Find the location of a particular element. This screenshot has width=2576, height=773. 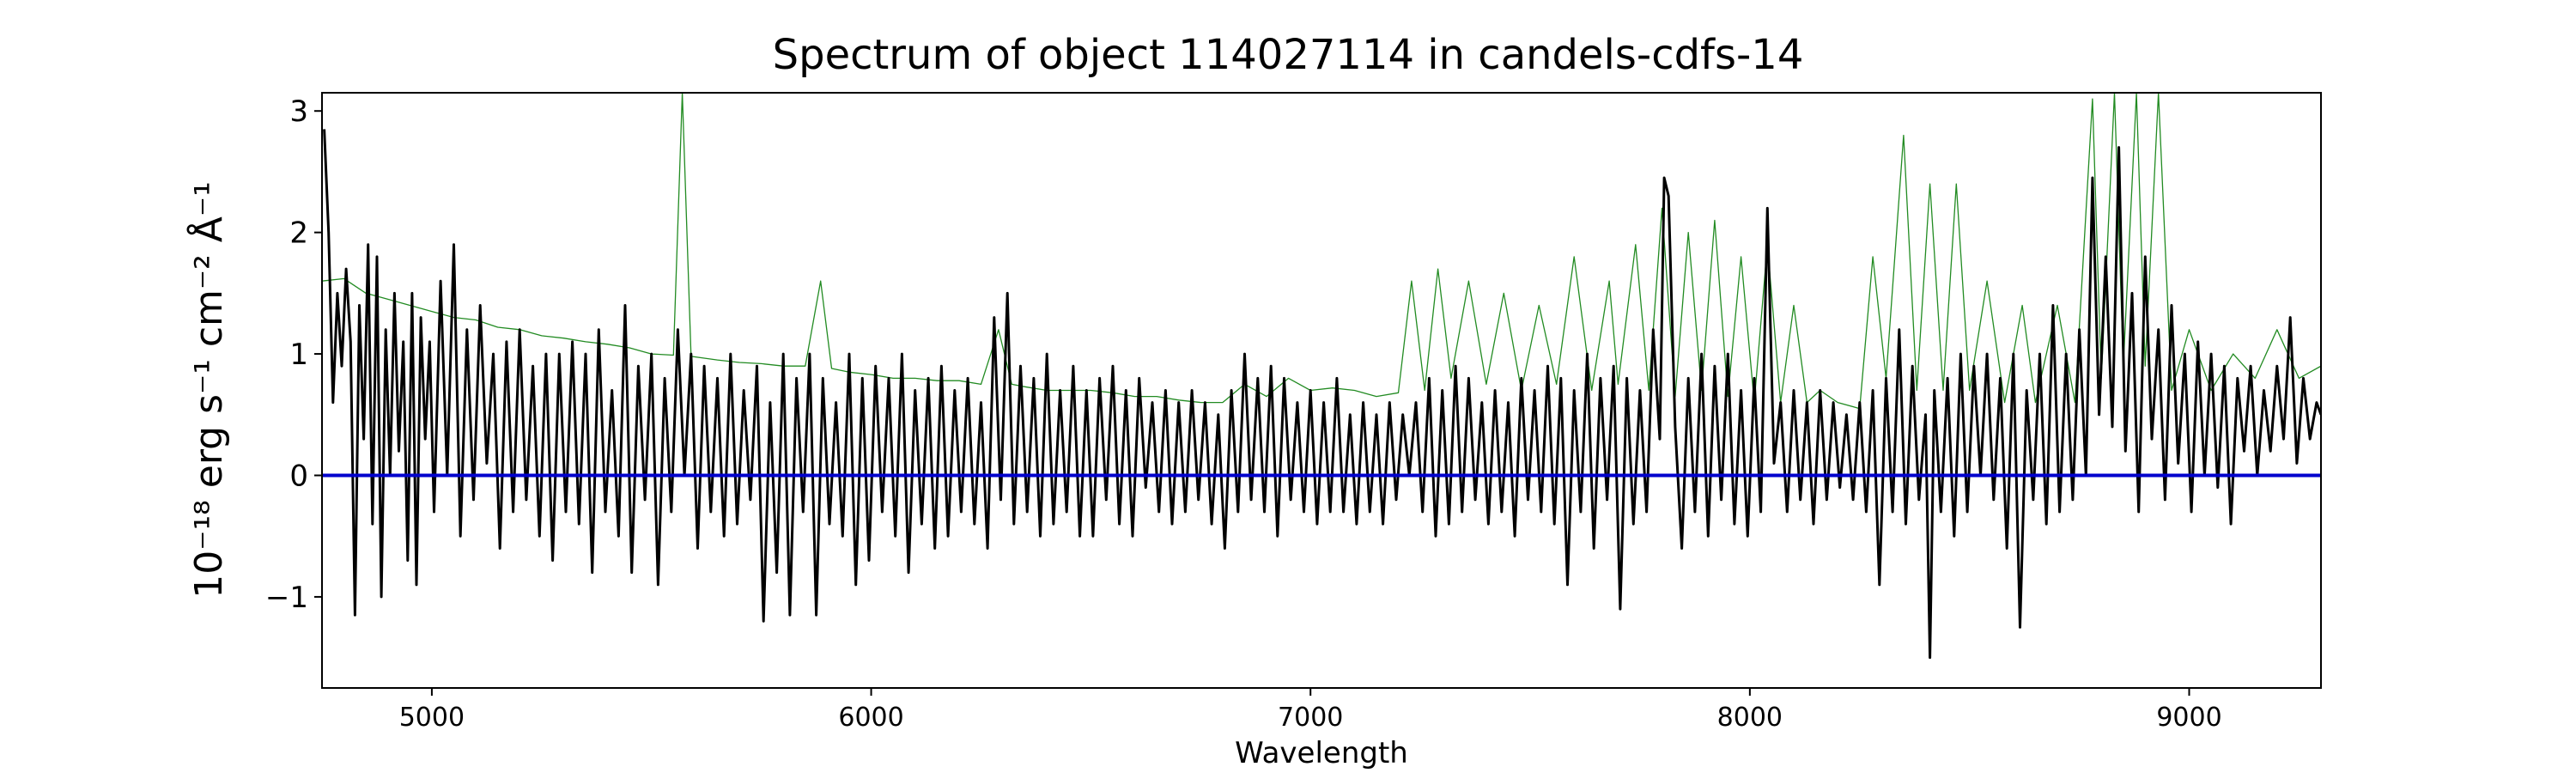

x-axis: 5000 6000 7000 8000 9000 is located at coordinates (1310, 710).